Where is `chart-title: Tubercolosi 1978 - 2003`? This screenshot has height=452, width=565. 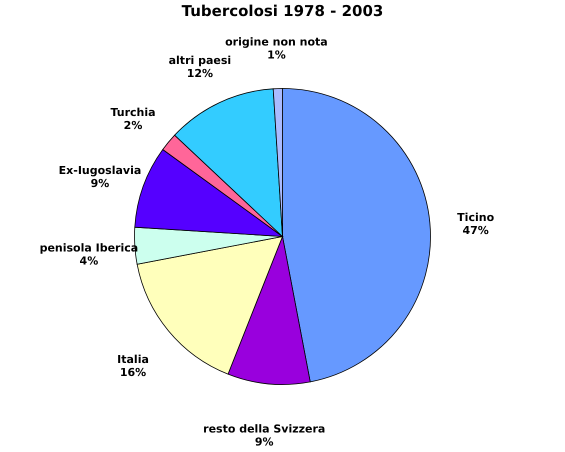 chart-title: Tubercolosi 1978 - 2003 is located at coordinates (283, 11).